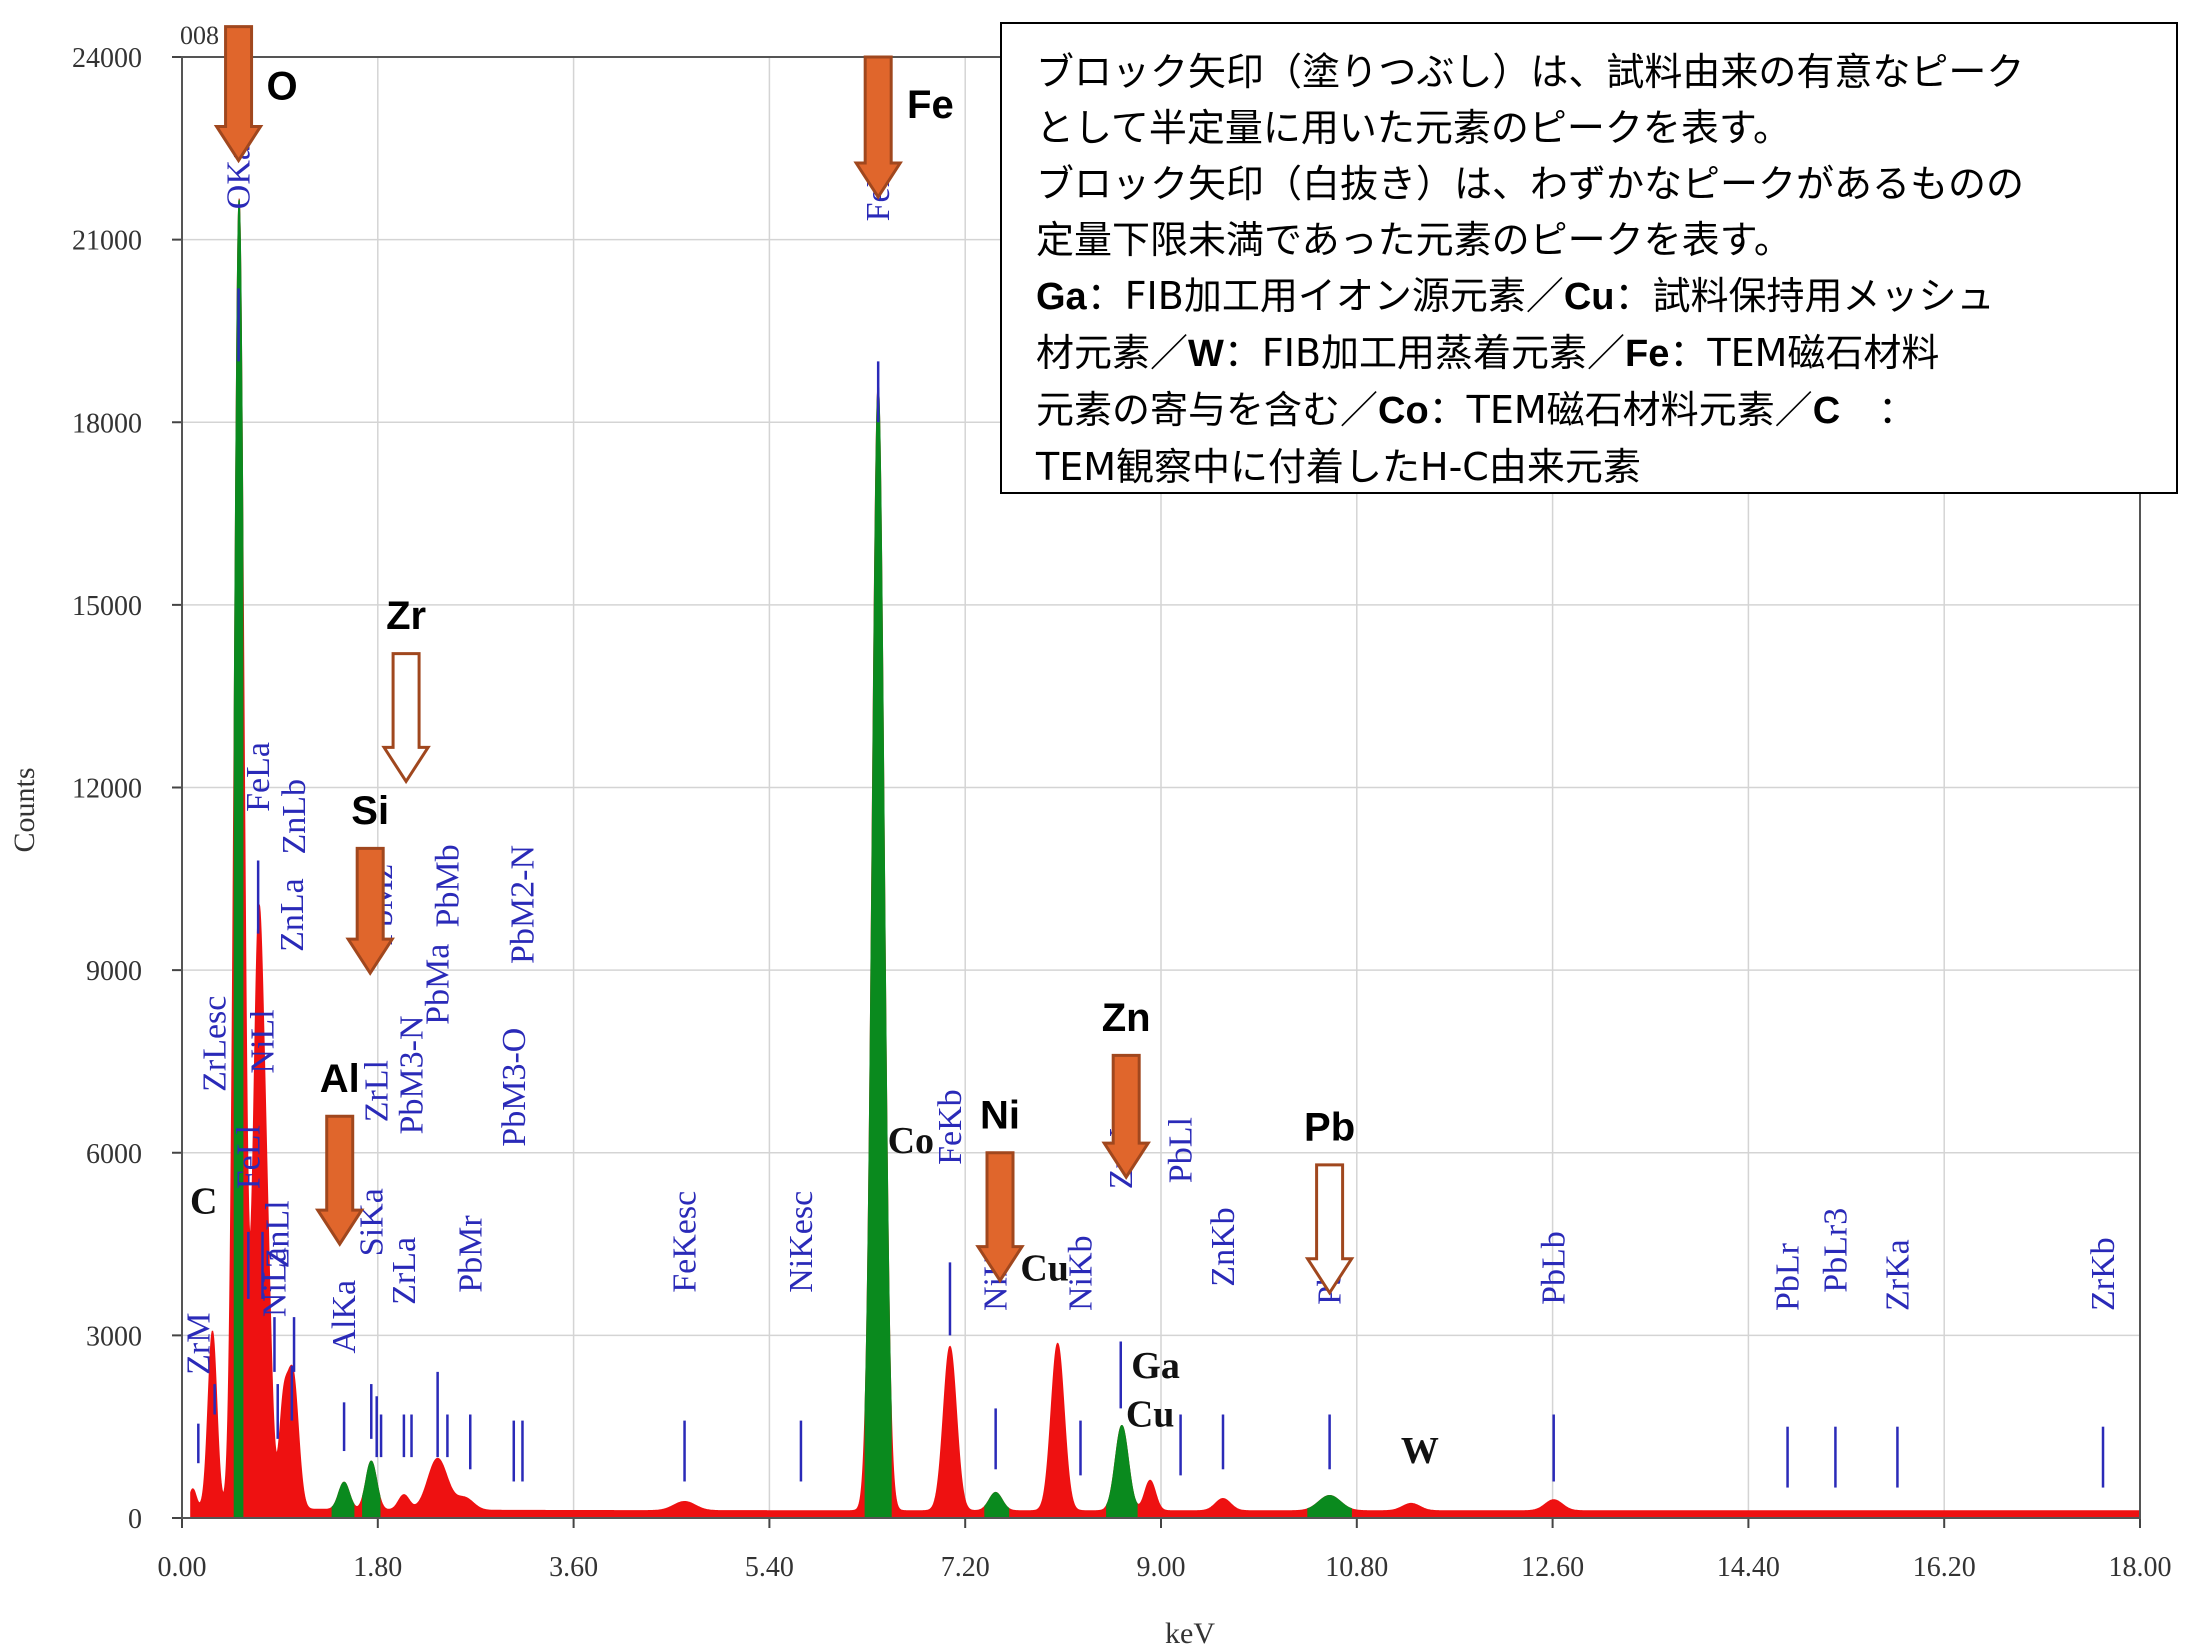 The height and width of the screenshot is (1651, 2200). I want to click on x-tick-label: 14.40, so click(1748, 1567).